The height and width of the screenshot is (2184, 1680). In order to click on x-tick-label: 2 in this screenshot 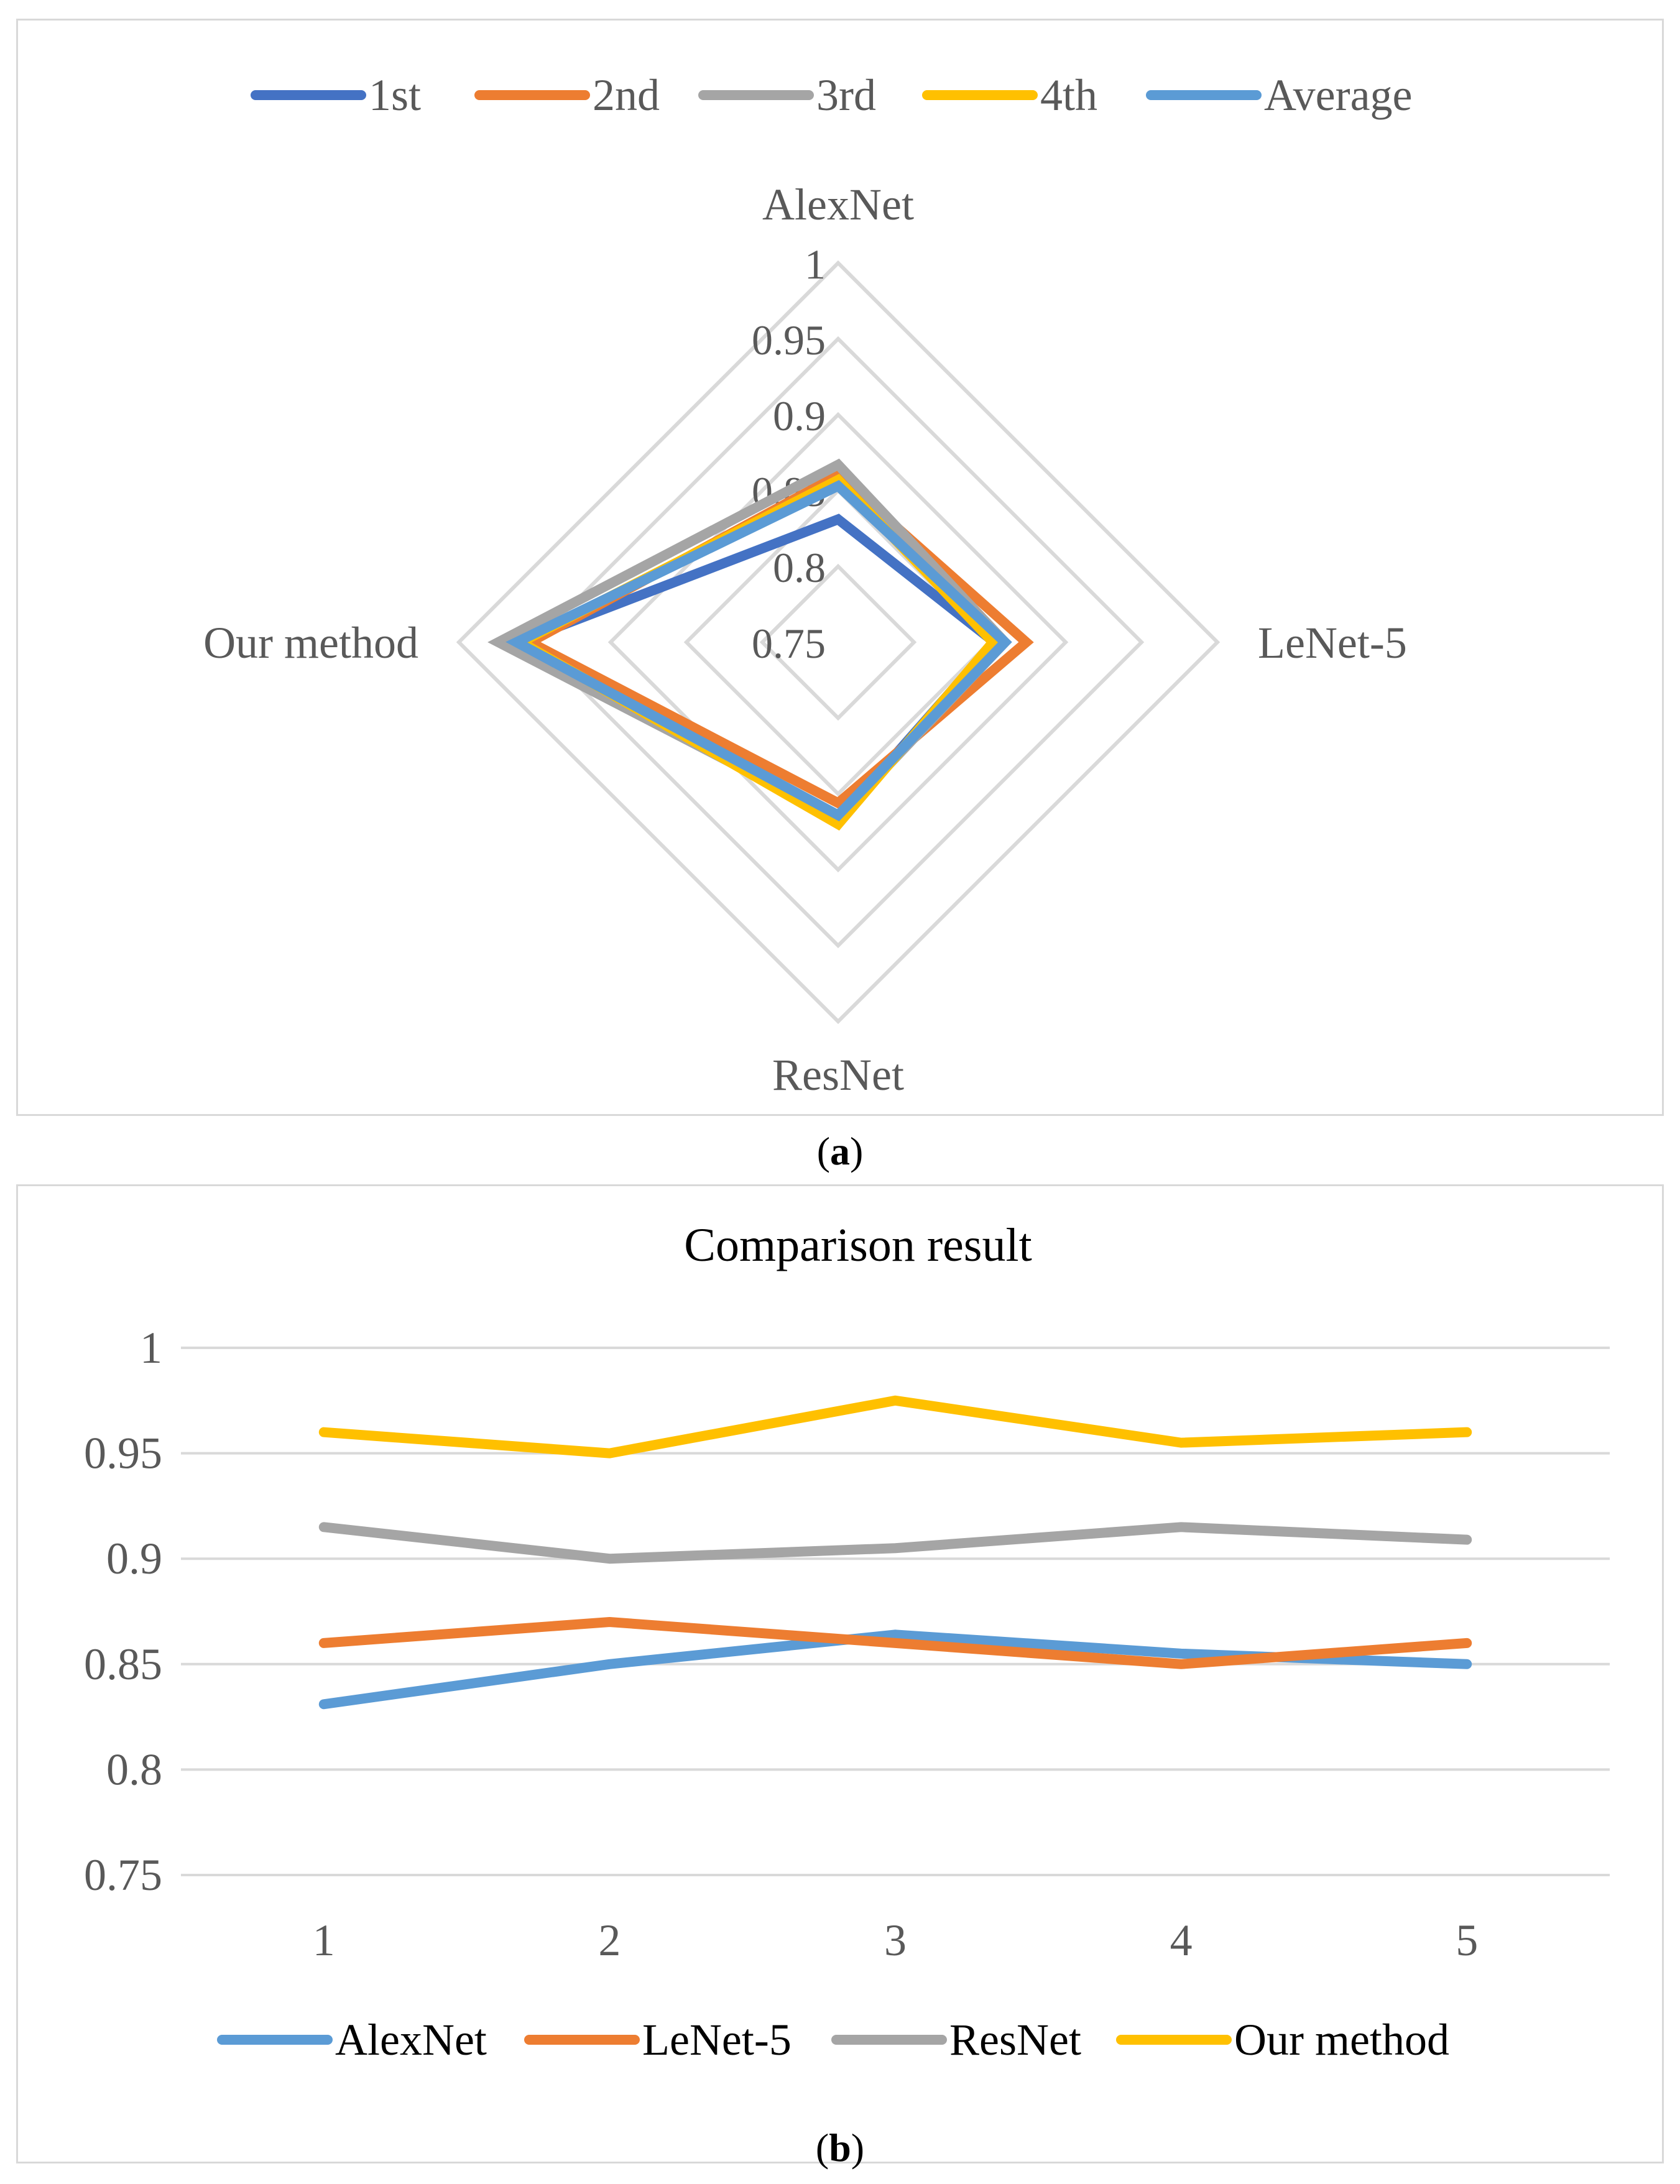, I will do `click(609, 1940)`.